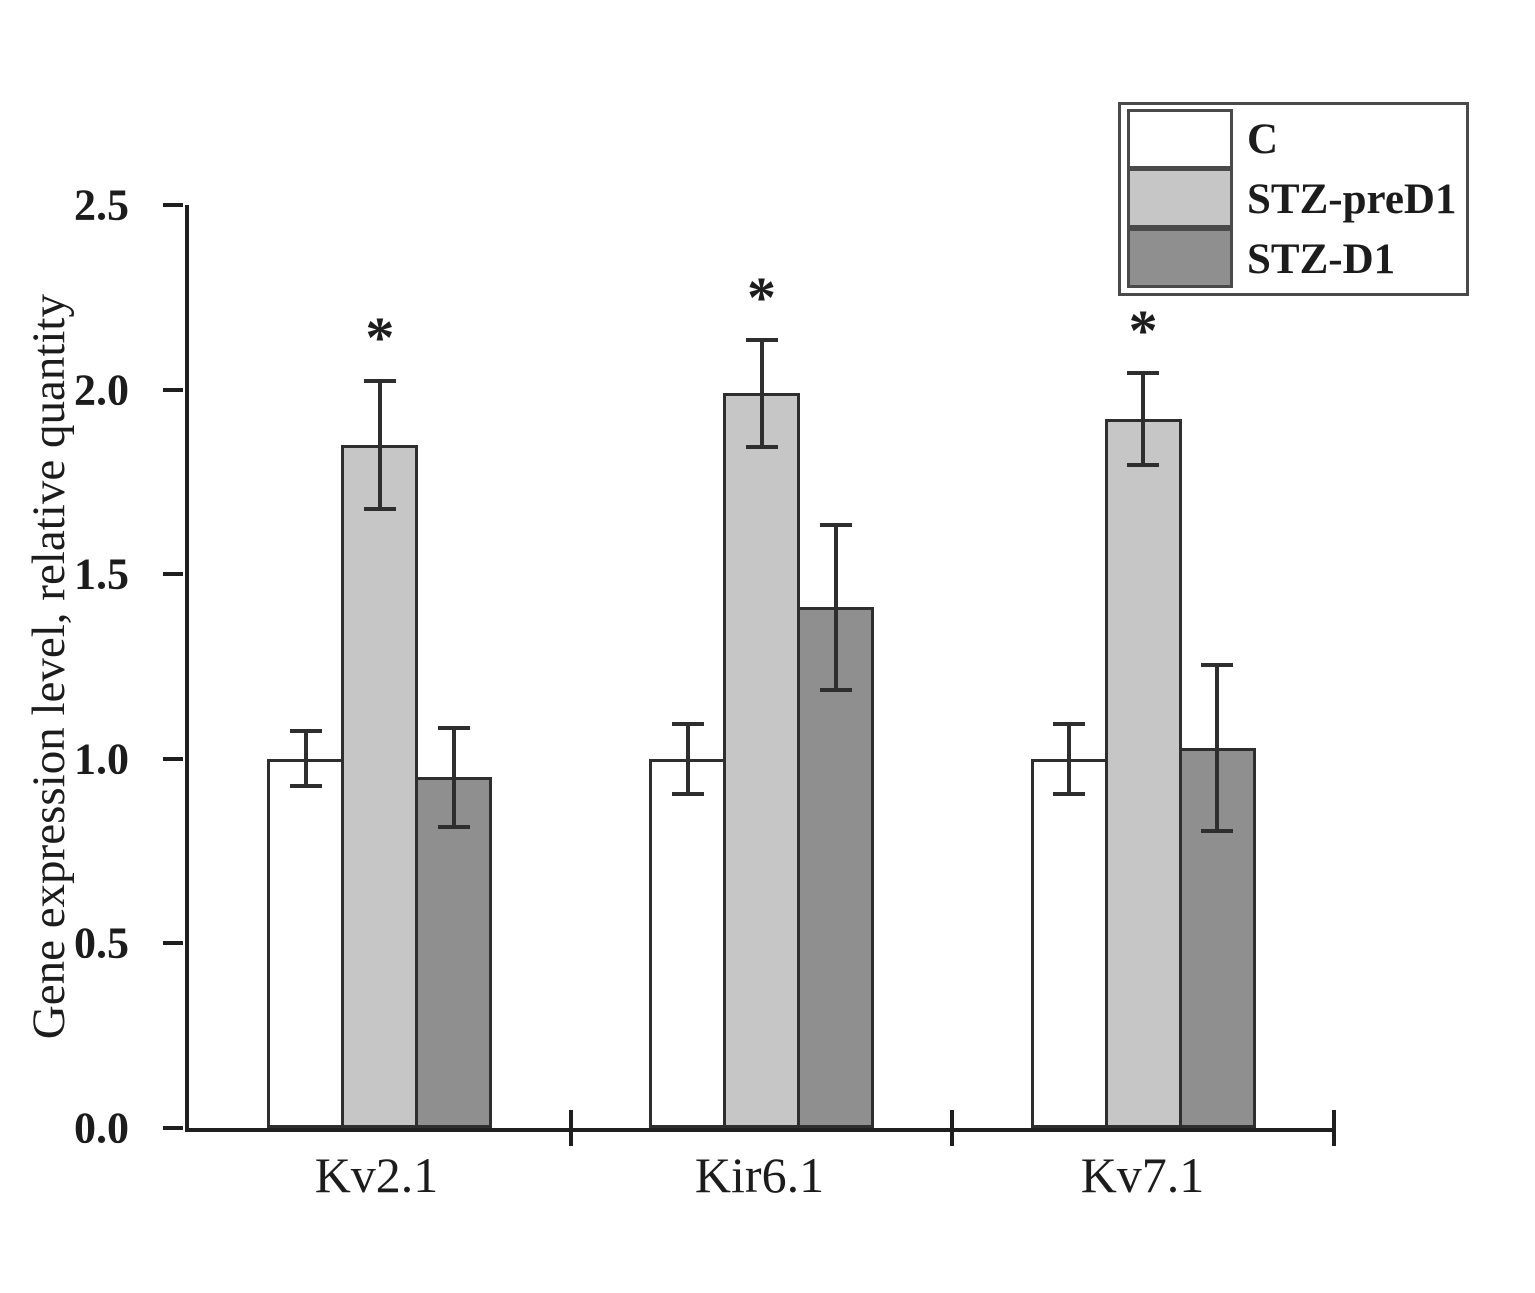 Image resolution: width=1535 pixels, height=1293 pixels. What do you see at coordinates (1263, 139) in the screenshot?
I see `legend-label: C` at bounding box center [1263, 139].